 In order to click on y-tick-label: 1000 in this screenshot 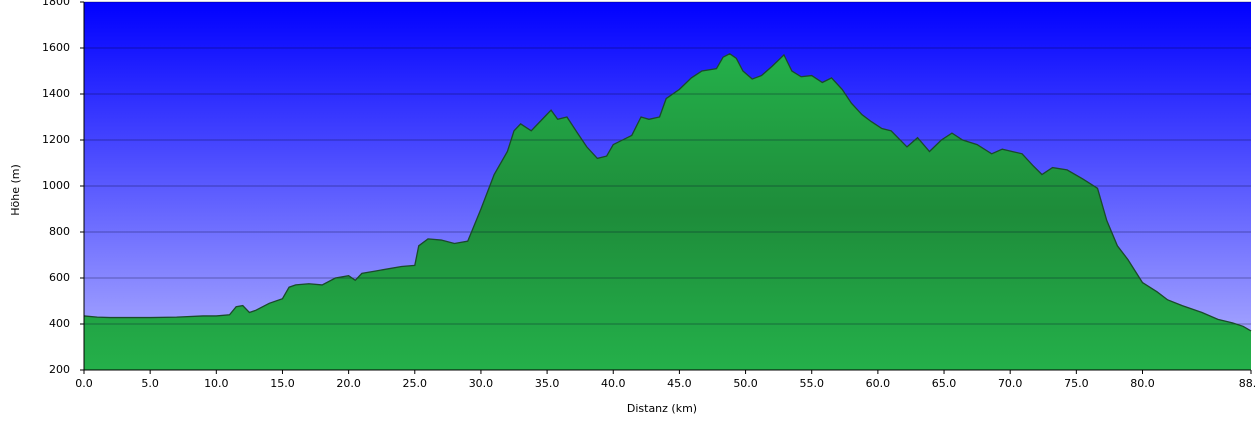, I will do `click(56, 185)`.